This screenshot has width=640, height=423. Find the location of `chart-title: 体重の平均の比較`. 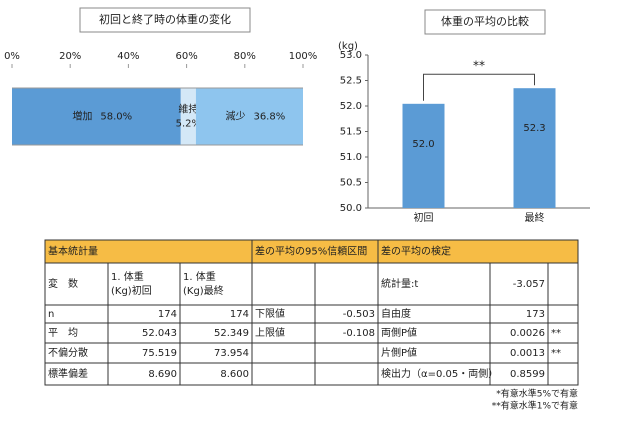

chart-title: 体重の平均の比較 is located at coordinates (485, 21).